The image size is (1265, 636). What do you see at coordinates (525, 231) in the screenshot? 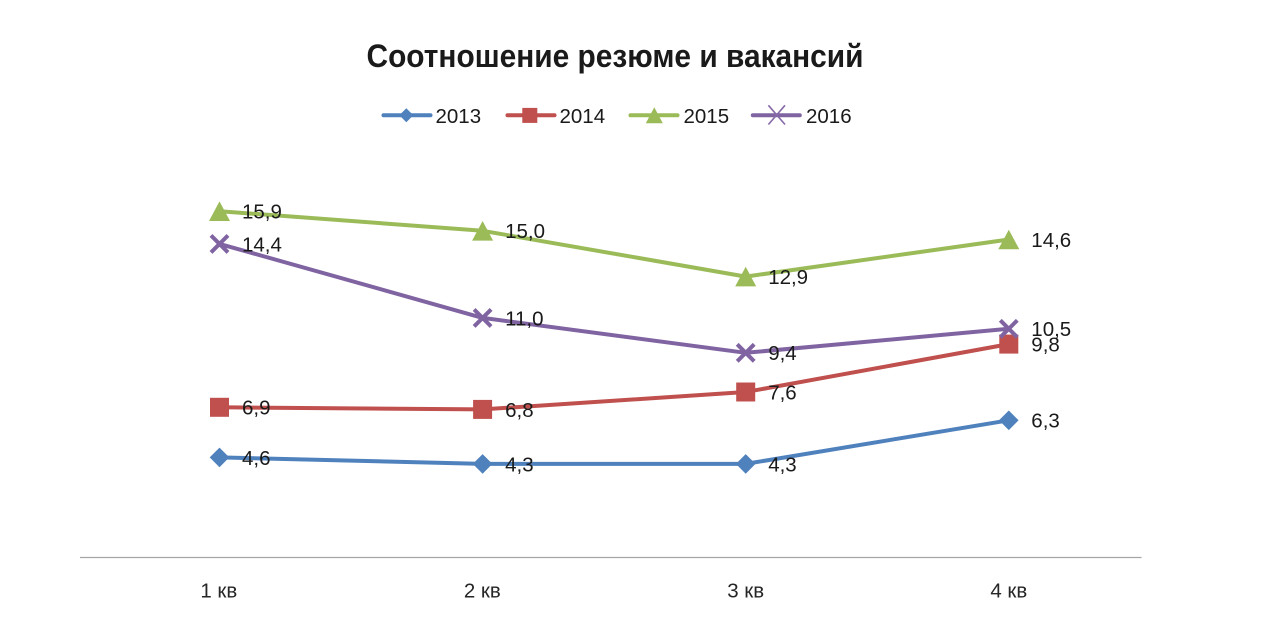
I see `svg-text: 15,0` at bounding box center [525, 231].